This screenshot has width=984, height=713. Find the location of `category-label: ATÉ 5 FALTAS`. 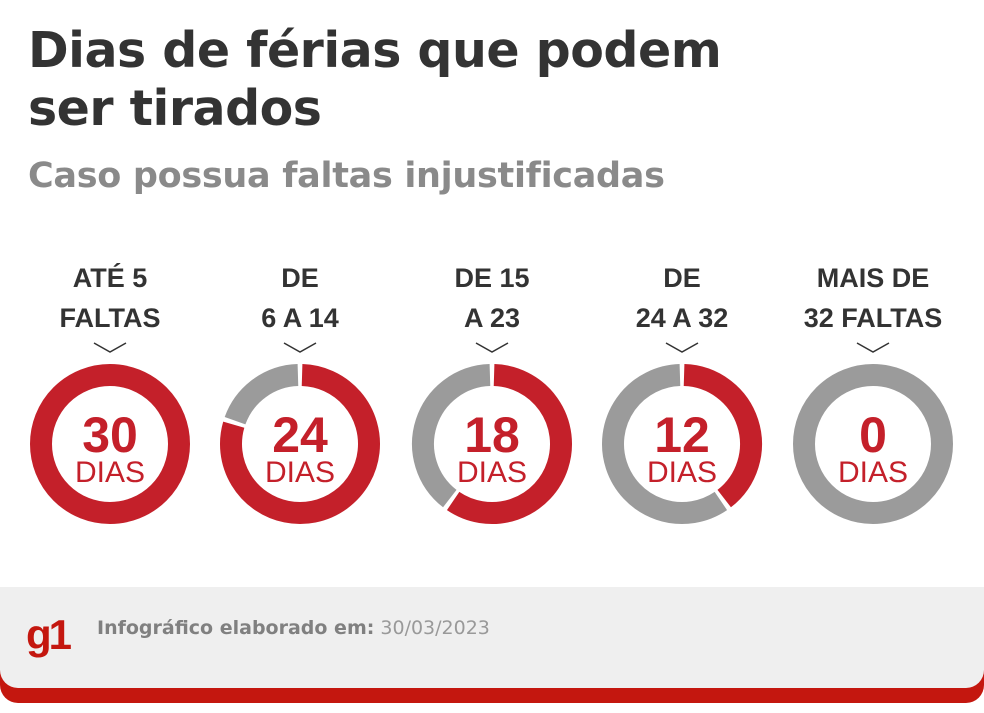

category-label: ATÉ 5 FALTAS is located at coordinates (110, 298).